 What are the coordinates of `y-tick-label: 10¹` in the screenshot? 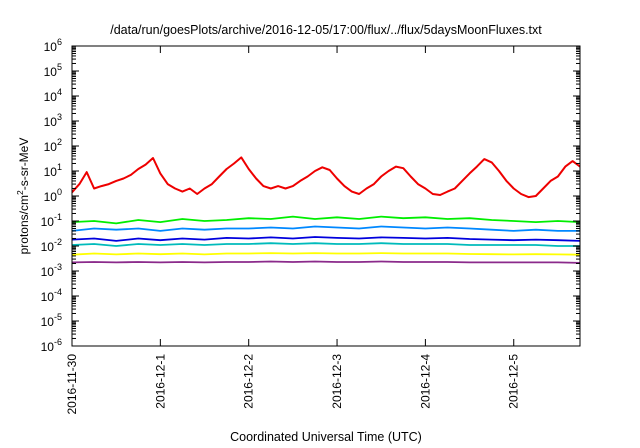 It's located at (53, 170).